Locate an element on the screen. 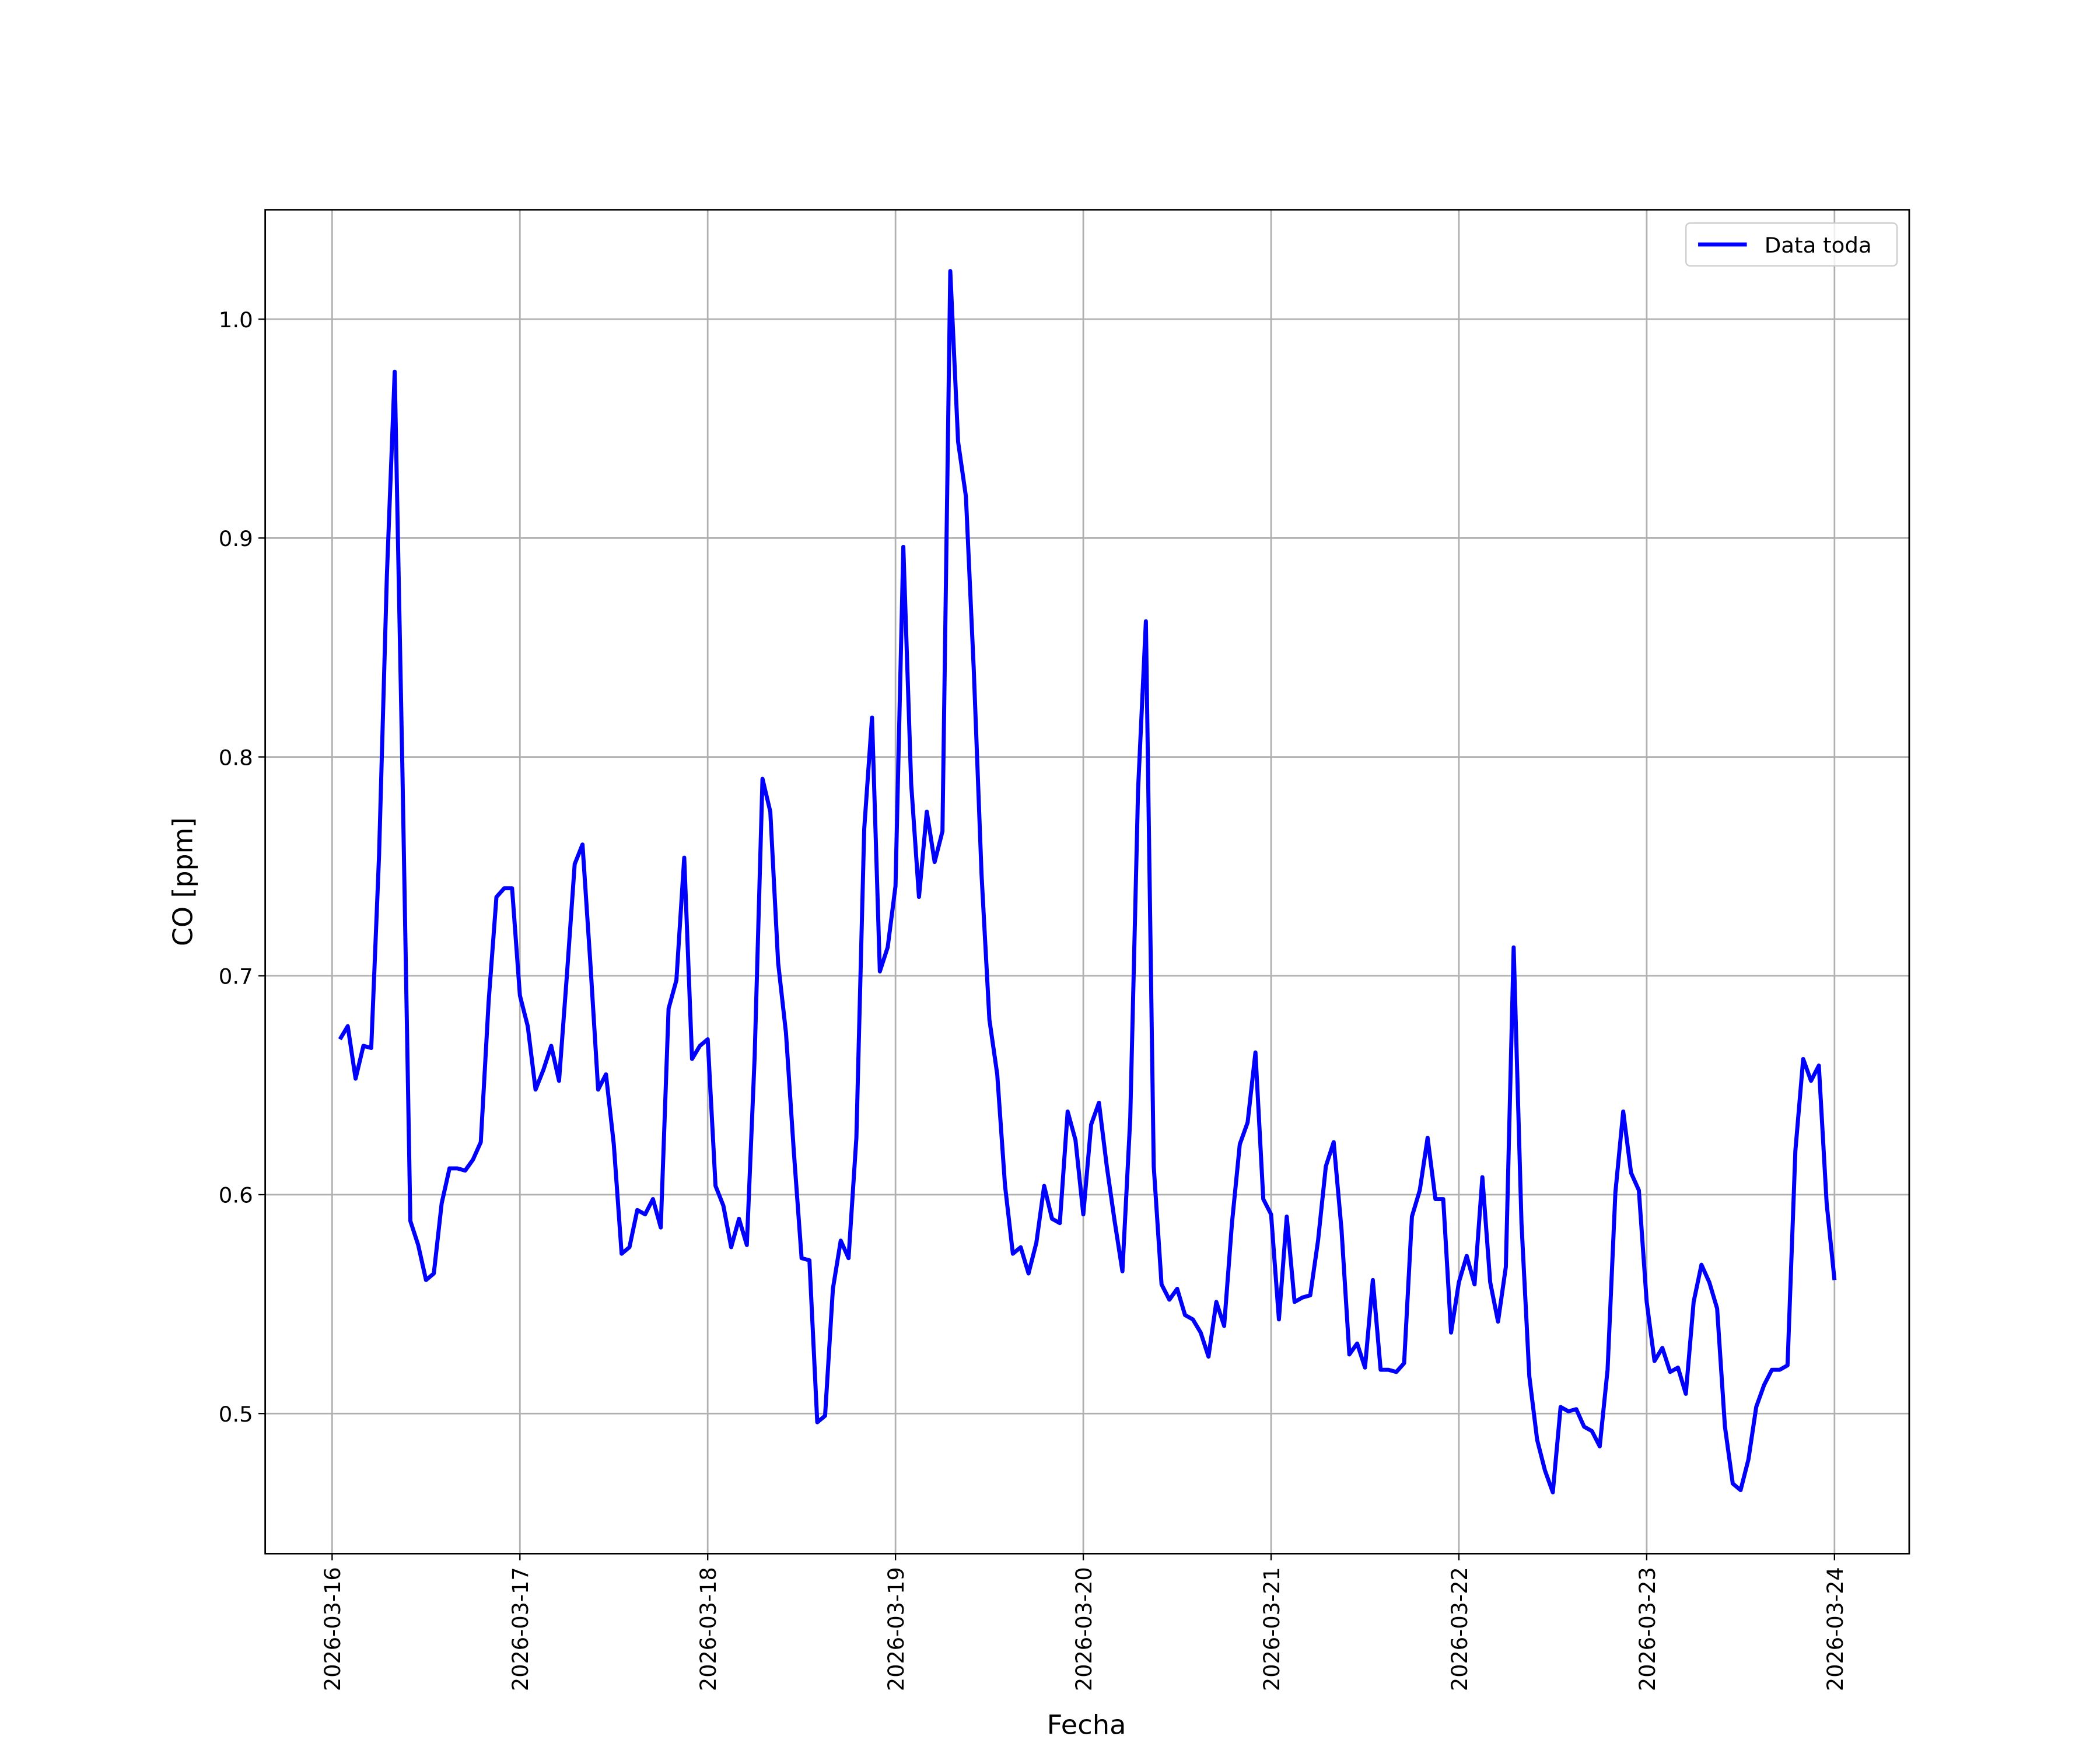 The image size is (2100, 1750). x-tick-label: 2026-03-19 is located at coordinates (896, 1629).